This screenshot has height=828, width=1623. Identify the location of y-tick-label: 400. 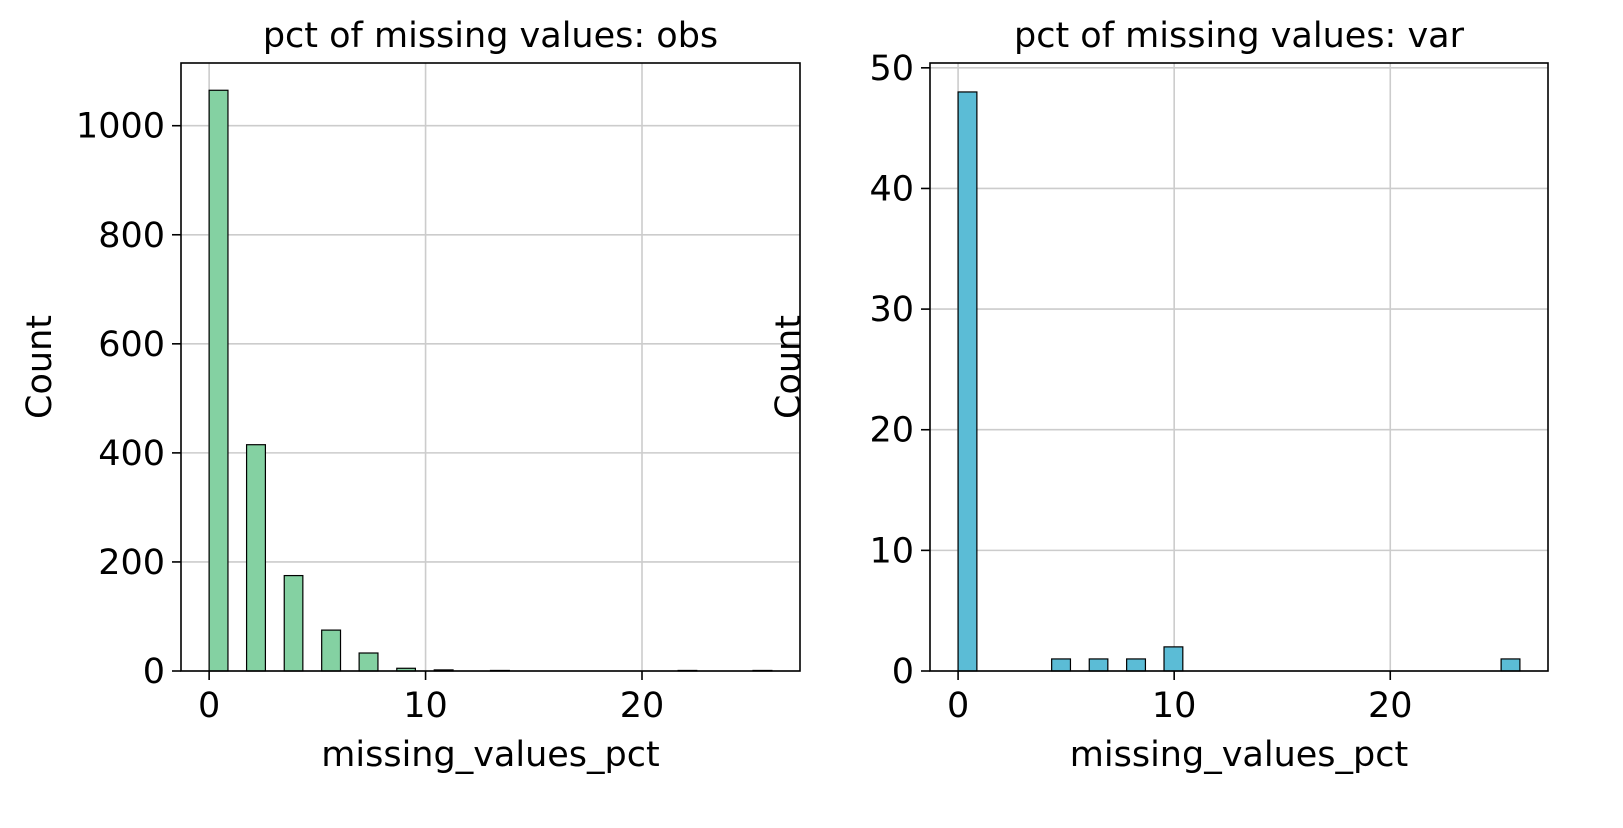
(131, 454).